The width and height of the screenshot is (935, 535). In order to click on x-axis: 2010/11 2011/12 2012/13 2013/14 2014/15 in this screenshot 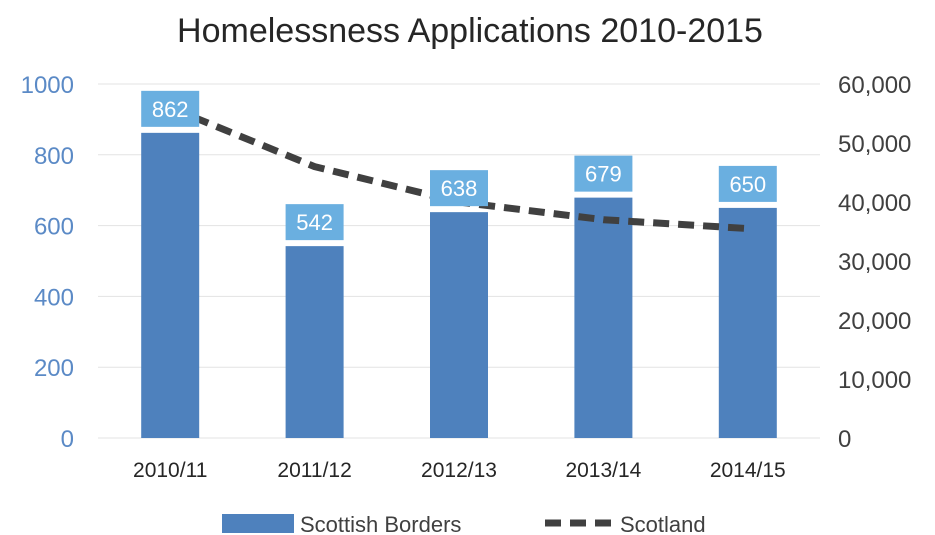, I will do `click(459, 470)`.